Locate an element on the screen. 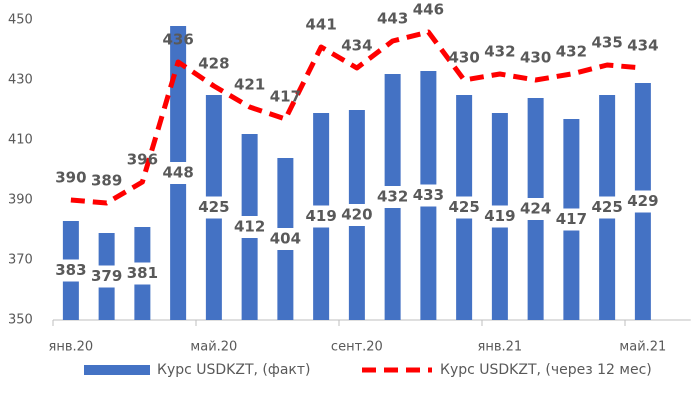 The image size is (697, 416). data-label: 448 is located at coordinates (177, 173).